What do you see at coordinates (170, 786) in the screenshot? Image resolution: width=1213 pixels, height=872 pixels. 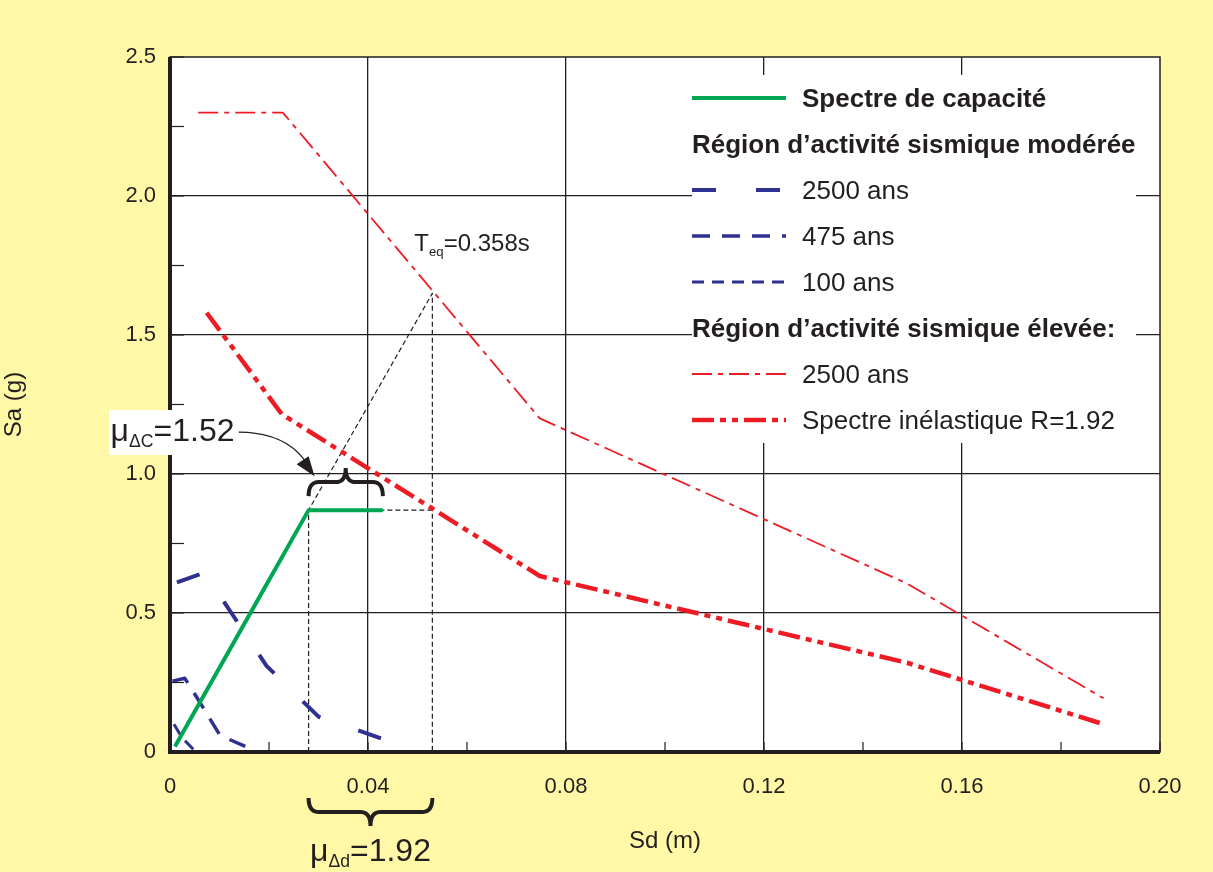 I see `x-tick-label: 0` at bounding box center [170, 786].